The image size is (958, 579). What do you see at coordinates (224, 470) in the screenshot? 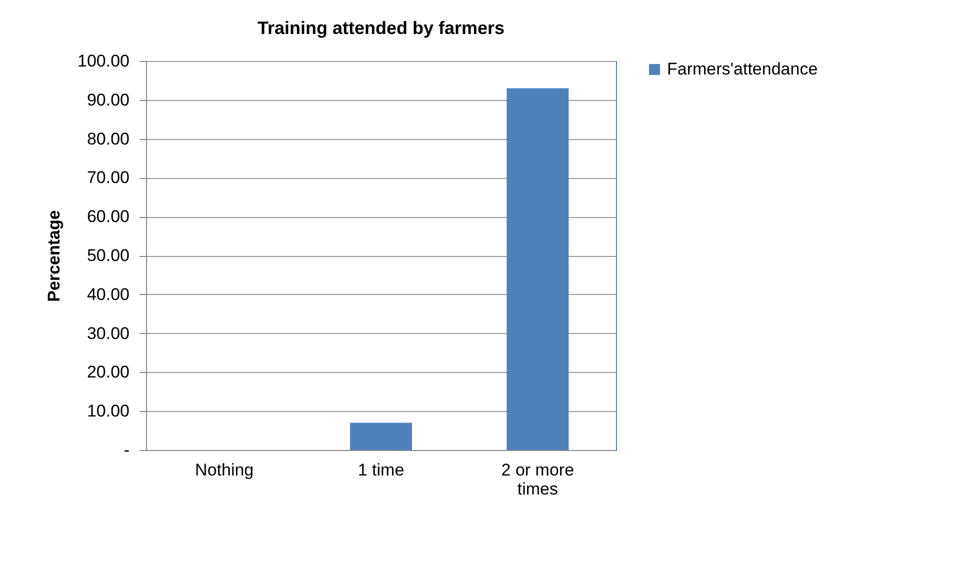
I see `x-tick-label: Nothing` at bounding box center [224, 470].